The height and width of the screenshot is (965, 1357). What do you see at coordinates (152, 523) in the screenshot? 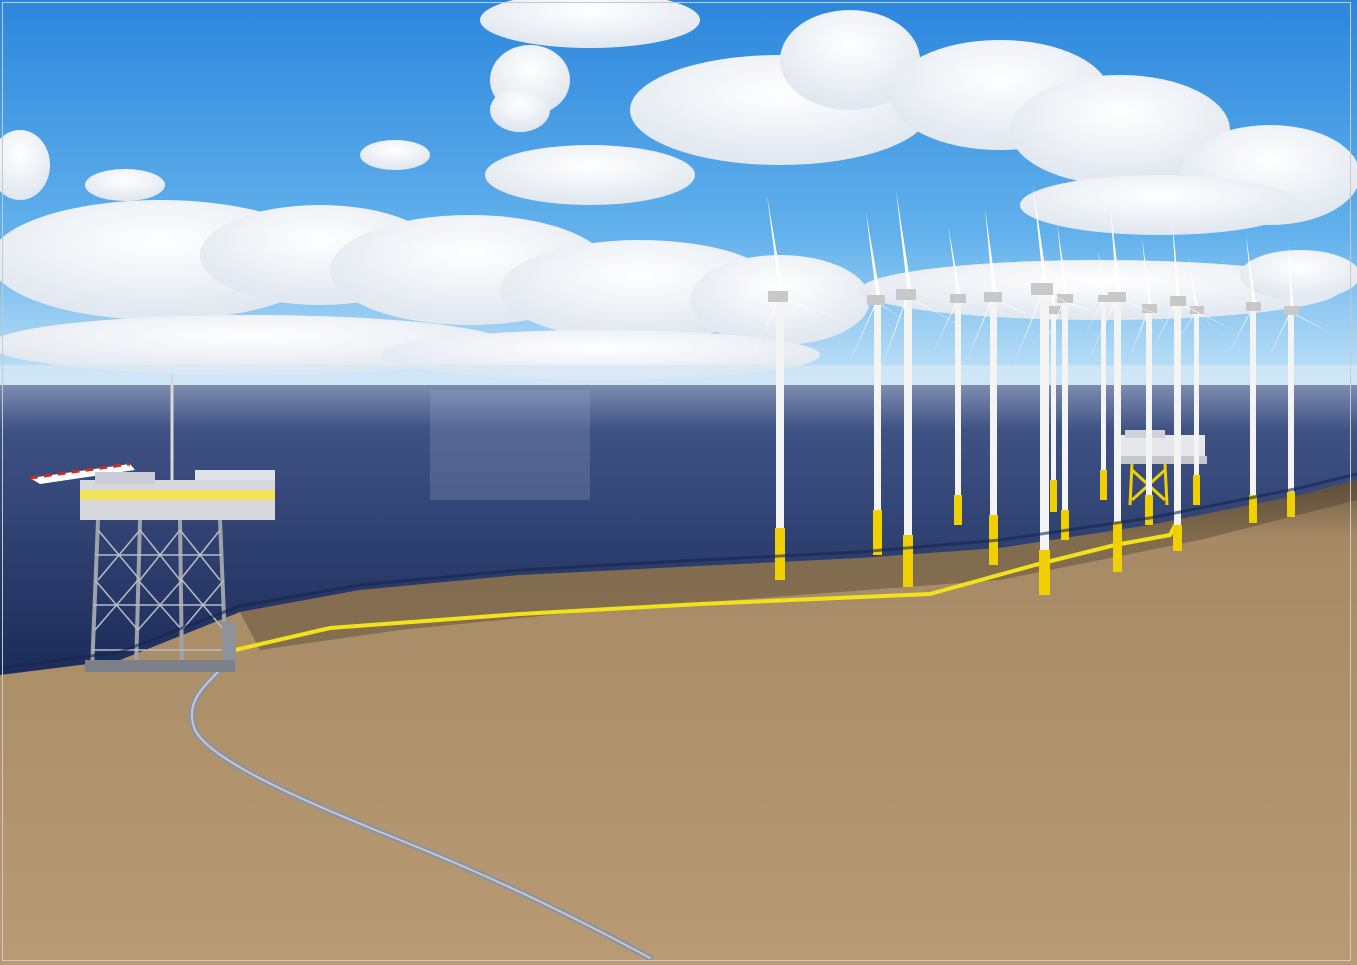
I see `offshore-platform-icon` at bounding box center [152, 523].